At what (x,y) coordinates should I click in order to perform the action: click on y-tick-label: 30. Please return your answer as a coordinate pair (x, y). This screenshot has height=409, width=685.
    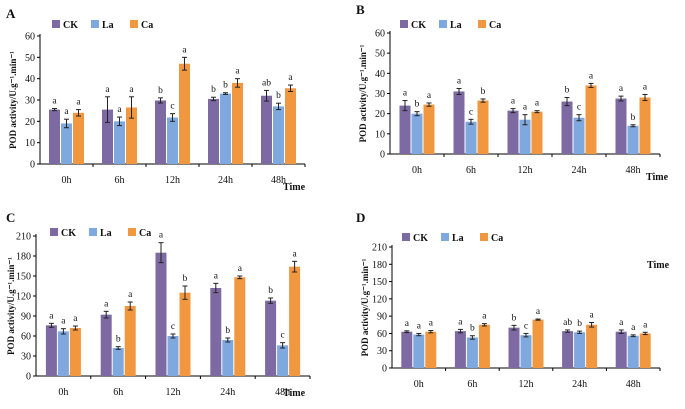
    Looking at the image, I should click on (26, 357).